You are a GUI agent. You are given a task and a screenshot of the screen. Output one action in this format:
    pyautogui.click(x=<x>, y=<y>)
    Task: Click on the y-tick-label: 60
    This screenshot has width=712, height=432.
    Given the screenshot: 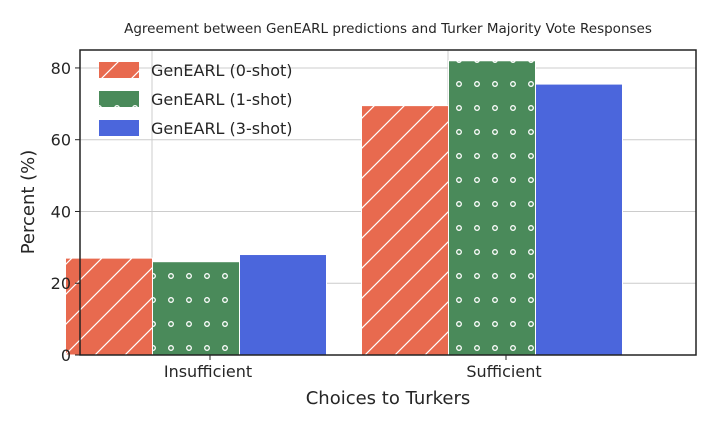 What is the action you would take?
    pyautogui.click(x=61, y=140)
    